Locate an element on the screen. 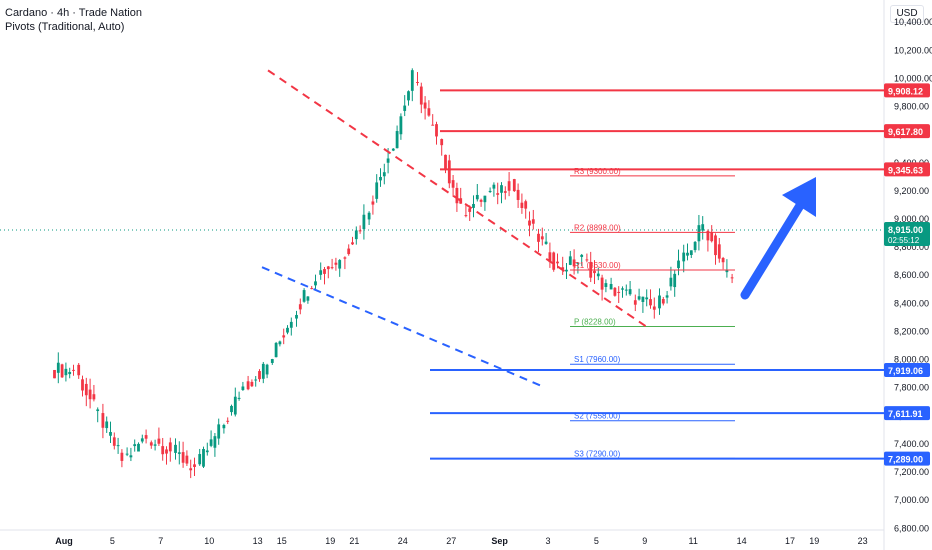 The image size is (932, 550). price-tick-label: 7,000.00 is located at coordinates (911, 500).